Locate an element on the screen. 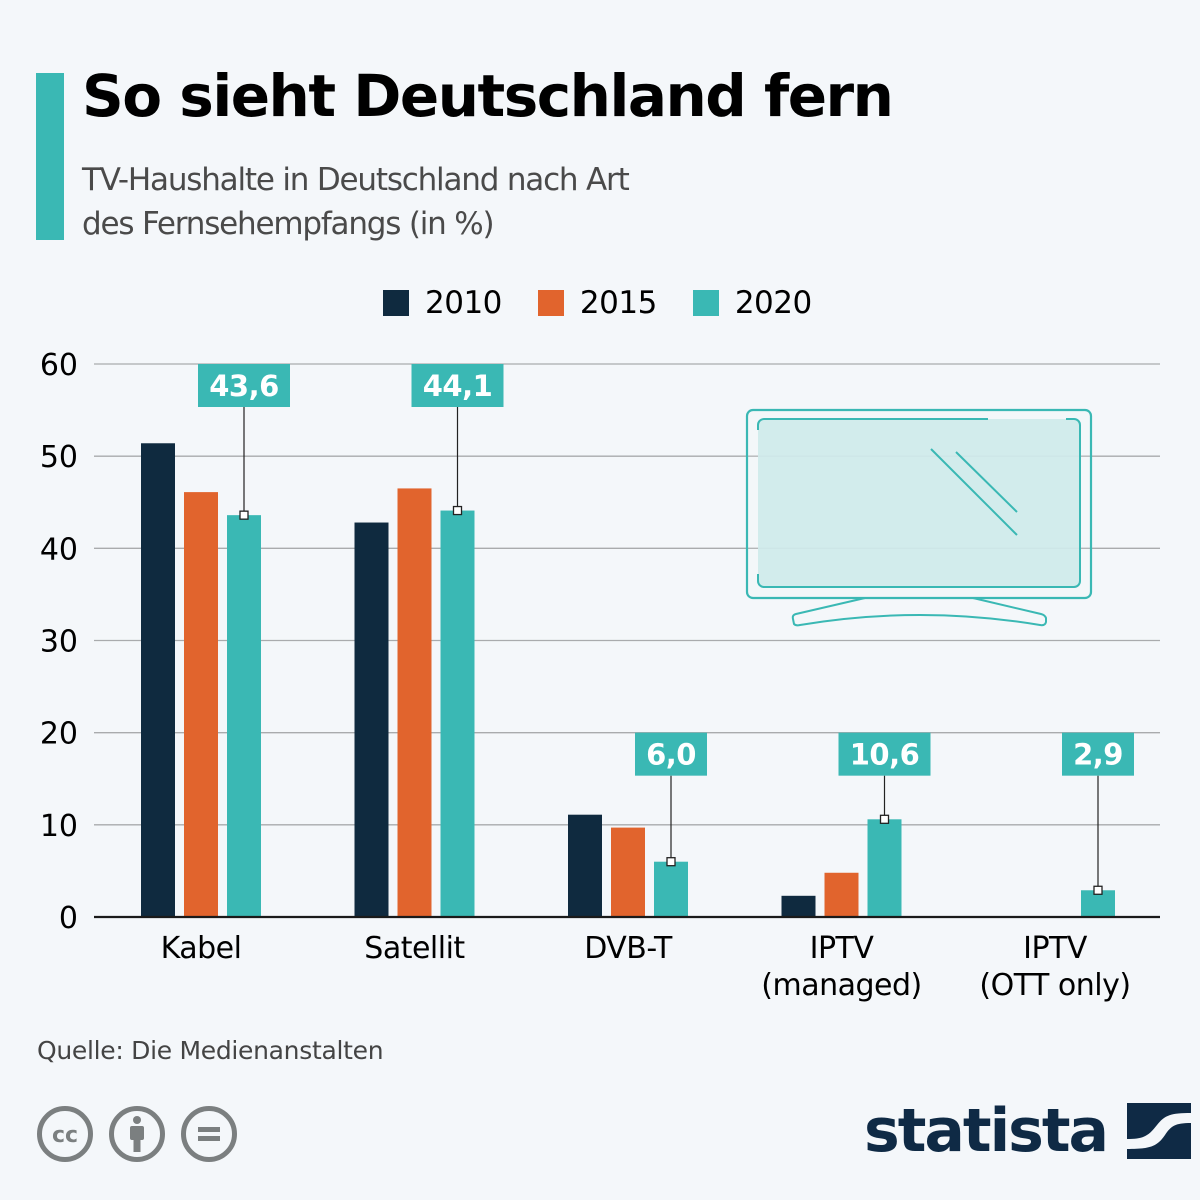  source-note: Quelle: Die Medienanstalten is located at coordinates (210, 1050).